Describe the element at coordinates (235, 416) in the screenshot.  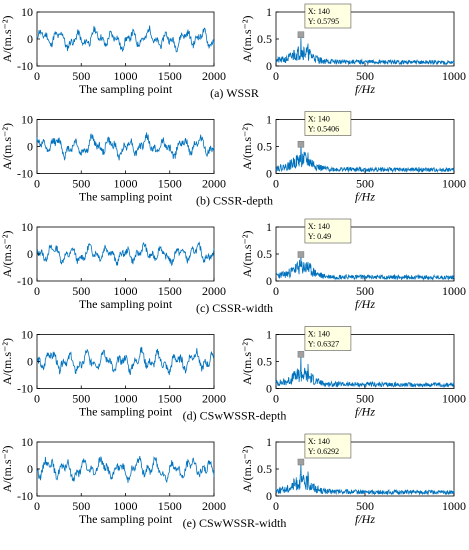
I see `panel-caption: (d) CSwWSSR-depth` at that location.